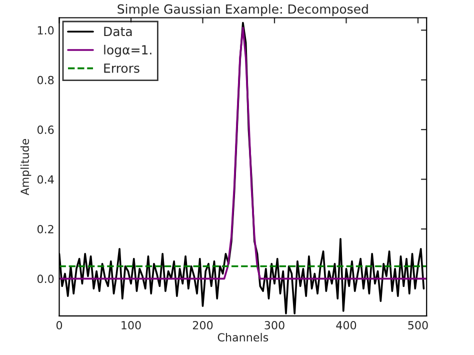 The width and height of the screenshot is (474, 355). I want to click on y-tick-label: 0.6, so click(45, 130).